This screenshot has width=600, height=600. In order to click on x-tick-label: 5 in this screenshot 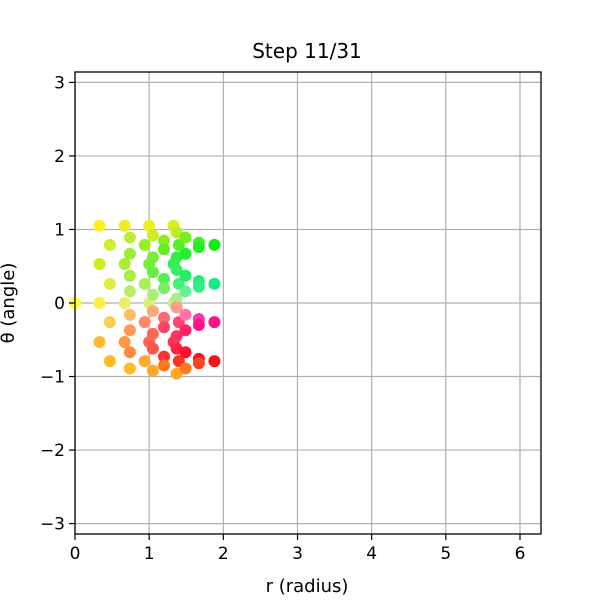, I will do `click(445, 554)`.